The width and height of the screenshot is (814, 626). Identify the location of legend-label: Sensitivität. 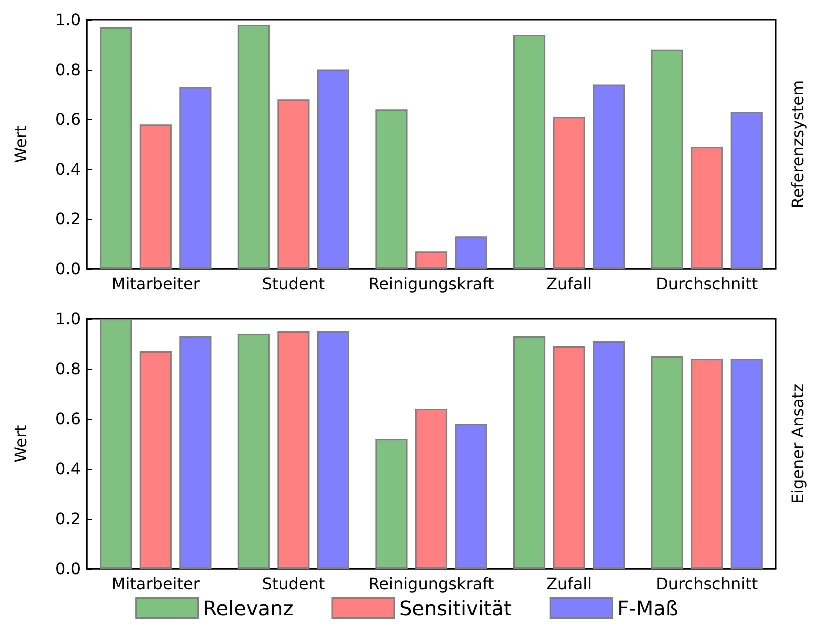
(455, 608).